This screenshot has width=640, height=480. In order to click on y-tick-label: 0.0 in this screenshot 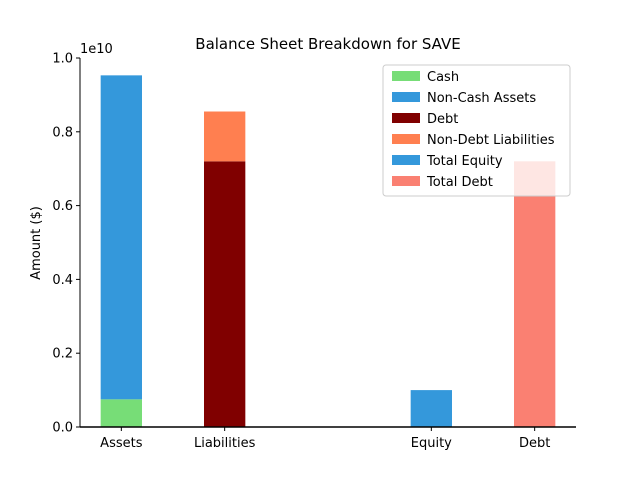, I will do `click(62, 428)`.